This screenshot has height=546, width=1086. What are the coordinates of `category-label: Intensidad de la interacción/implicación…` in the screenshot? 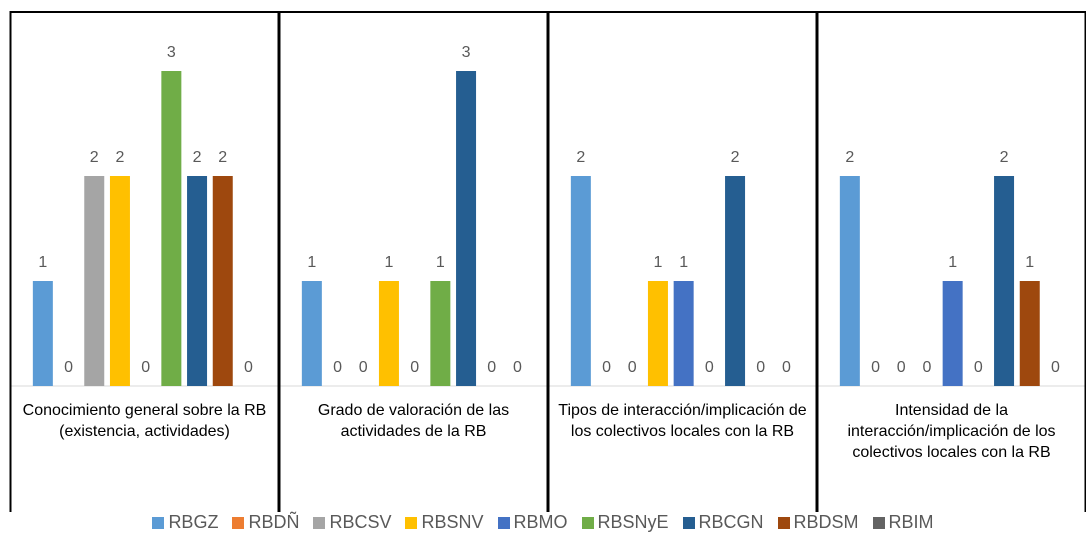 It's located at (951, 431).